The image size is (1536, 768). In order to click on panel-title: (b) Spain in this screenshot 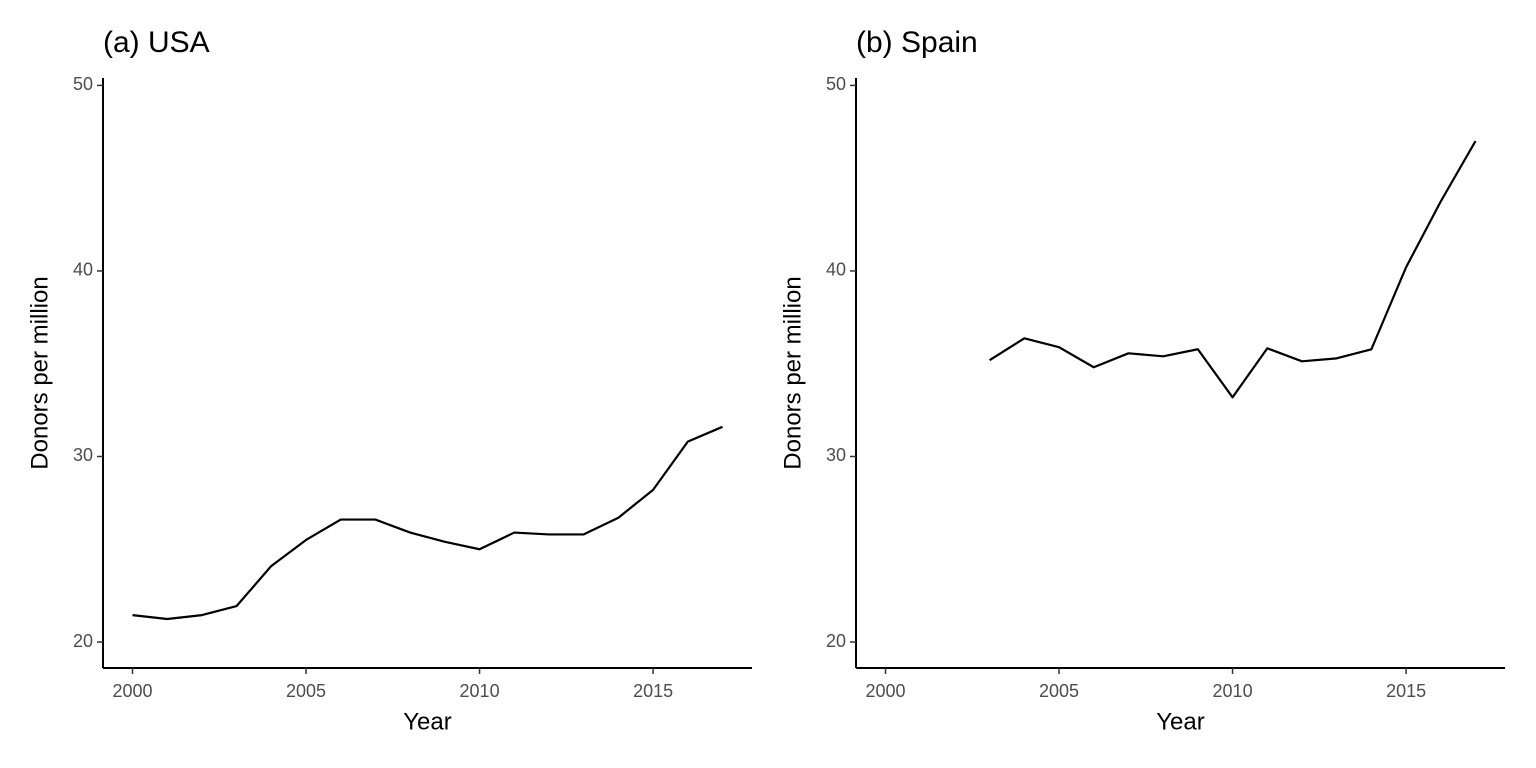, I will do `click(917, 42)`.